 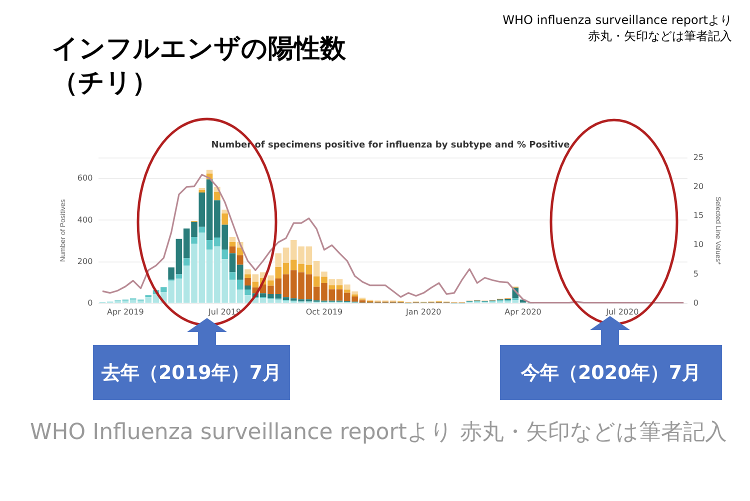 I want to click on chart-title: インフルエンザの陽性数（チリ）, so click(x=199, y=66).